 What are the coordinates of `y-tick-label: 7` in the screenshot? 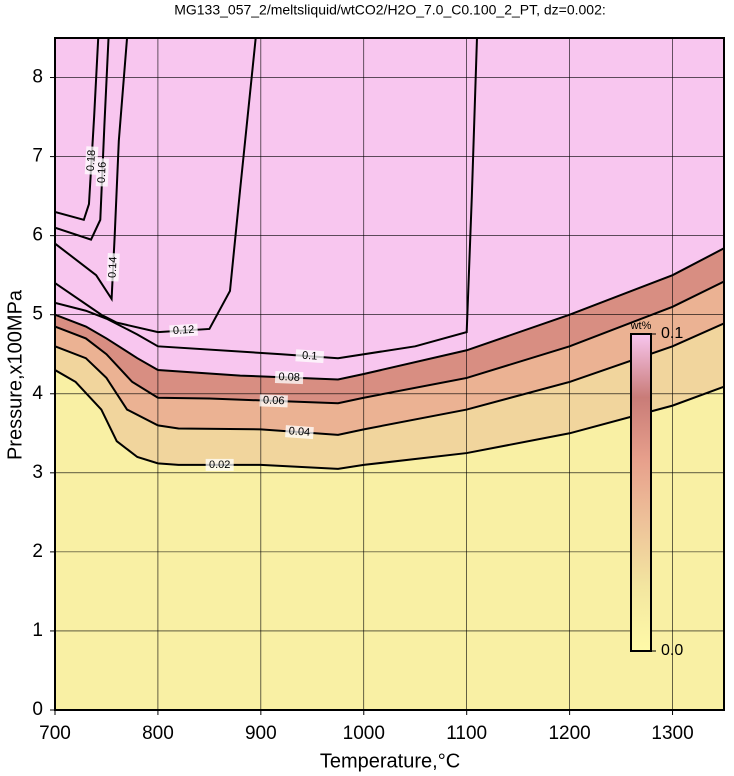 It's located at (37, 156).